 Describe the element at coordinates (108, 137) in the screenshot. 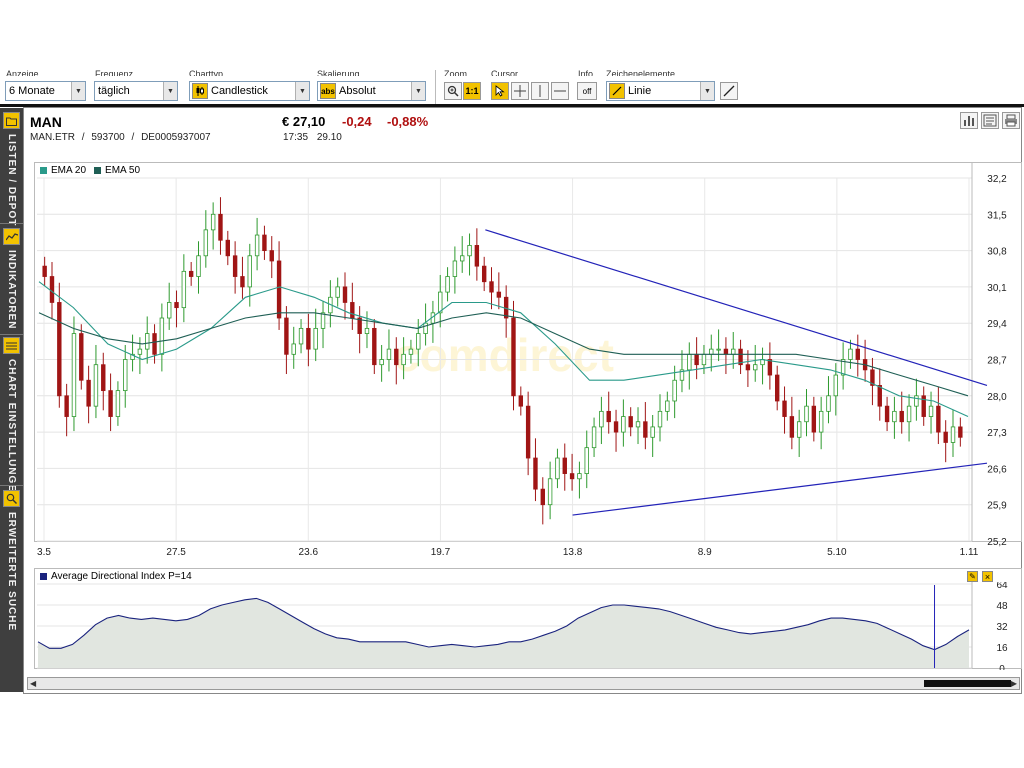

I see `quote-wkn: 593700` at that location.